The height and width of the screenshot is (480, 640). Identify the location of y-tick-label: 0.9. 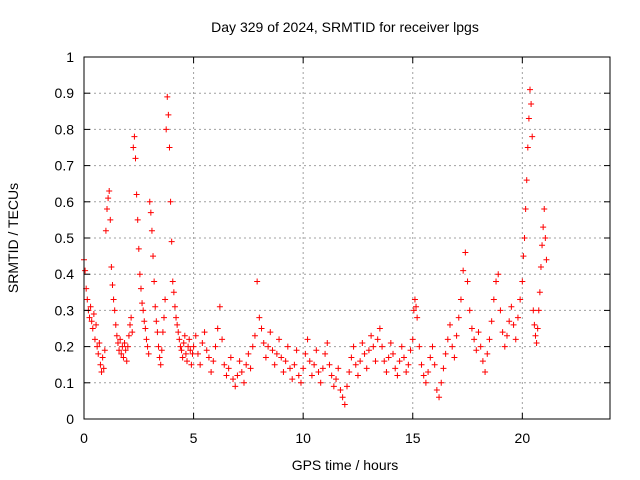
(65, 93).